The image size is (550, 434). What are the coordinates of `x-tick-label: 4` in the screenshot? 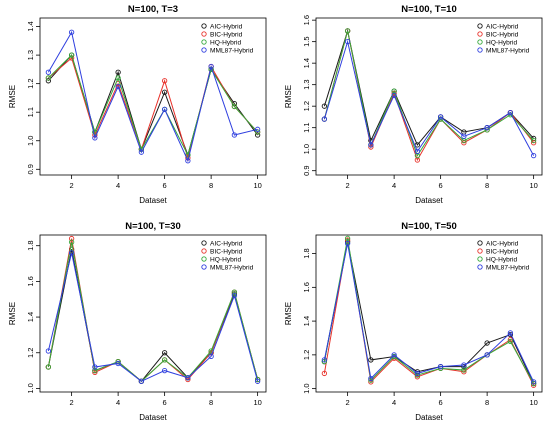 It's located at (394, 185).